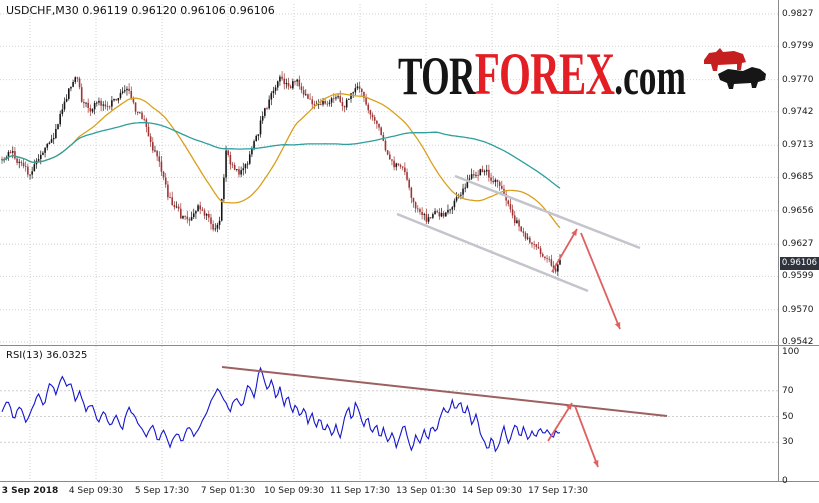  What do you see at coordinates (742, 78) in the screenshot?
I see `bear-shape` at bounding box center [742, 78].